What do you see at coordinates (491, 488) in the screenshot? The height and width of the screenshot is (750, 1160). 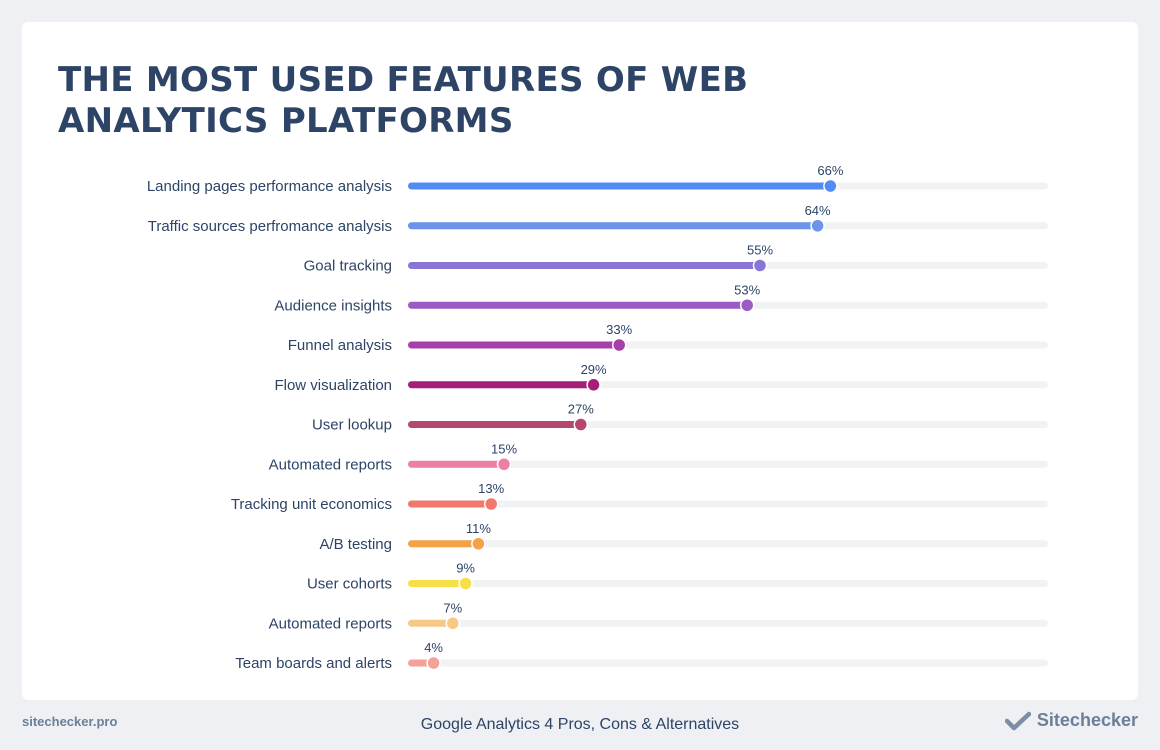 I see `value-label: 13%` at bounding box center [491, 488].